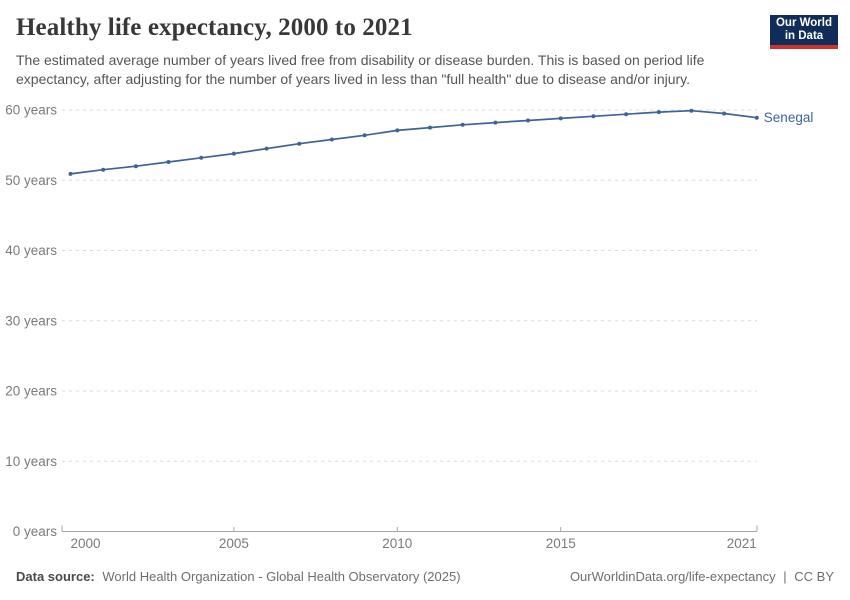  I want to click on owid-logo: Our World in Data, so click(804, 32).